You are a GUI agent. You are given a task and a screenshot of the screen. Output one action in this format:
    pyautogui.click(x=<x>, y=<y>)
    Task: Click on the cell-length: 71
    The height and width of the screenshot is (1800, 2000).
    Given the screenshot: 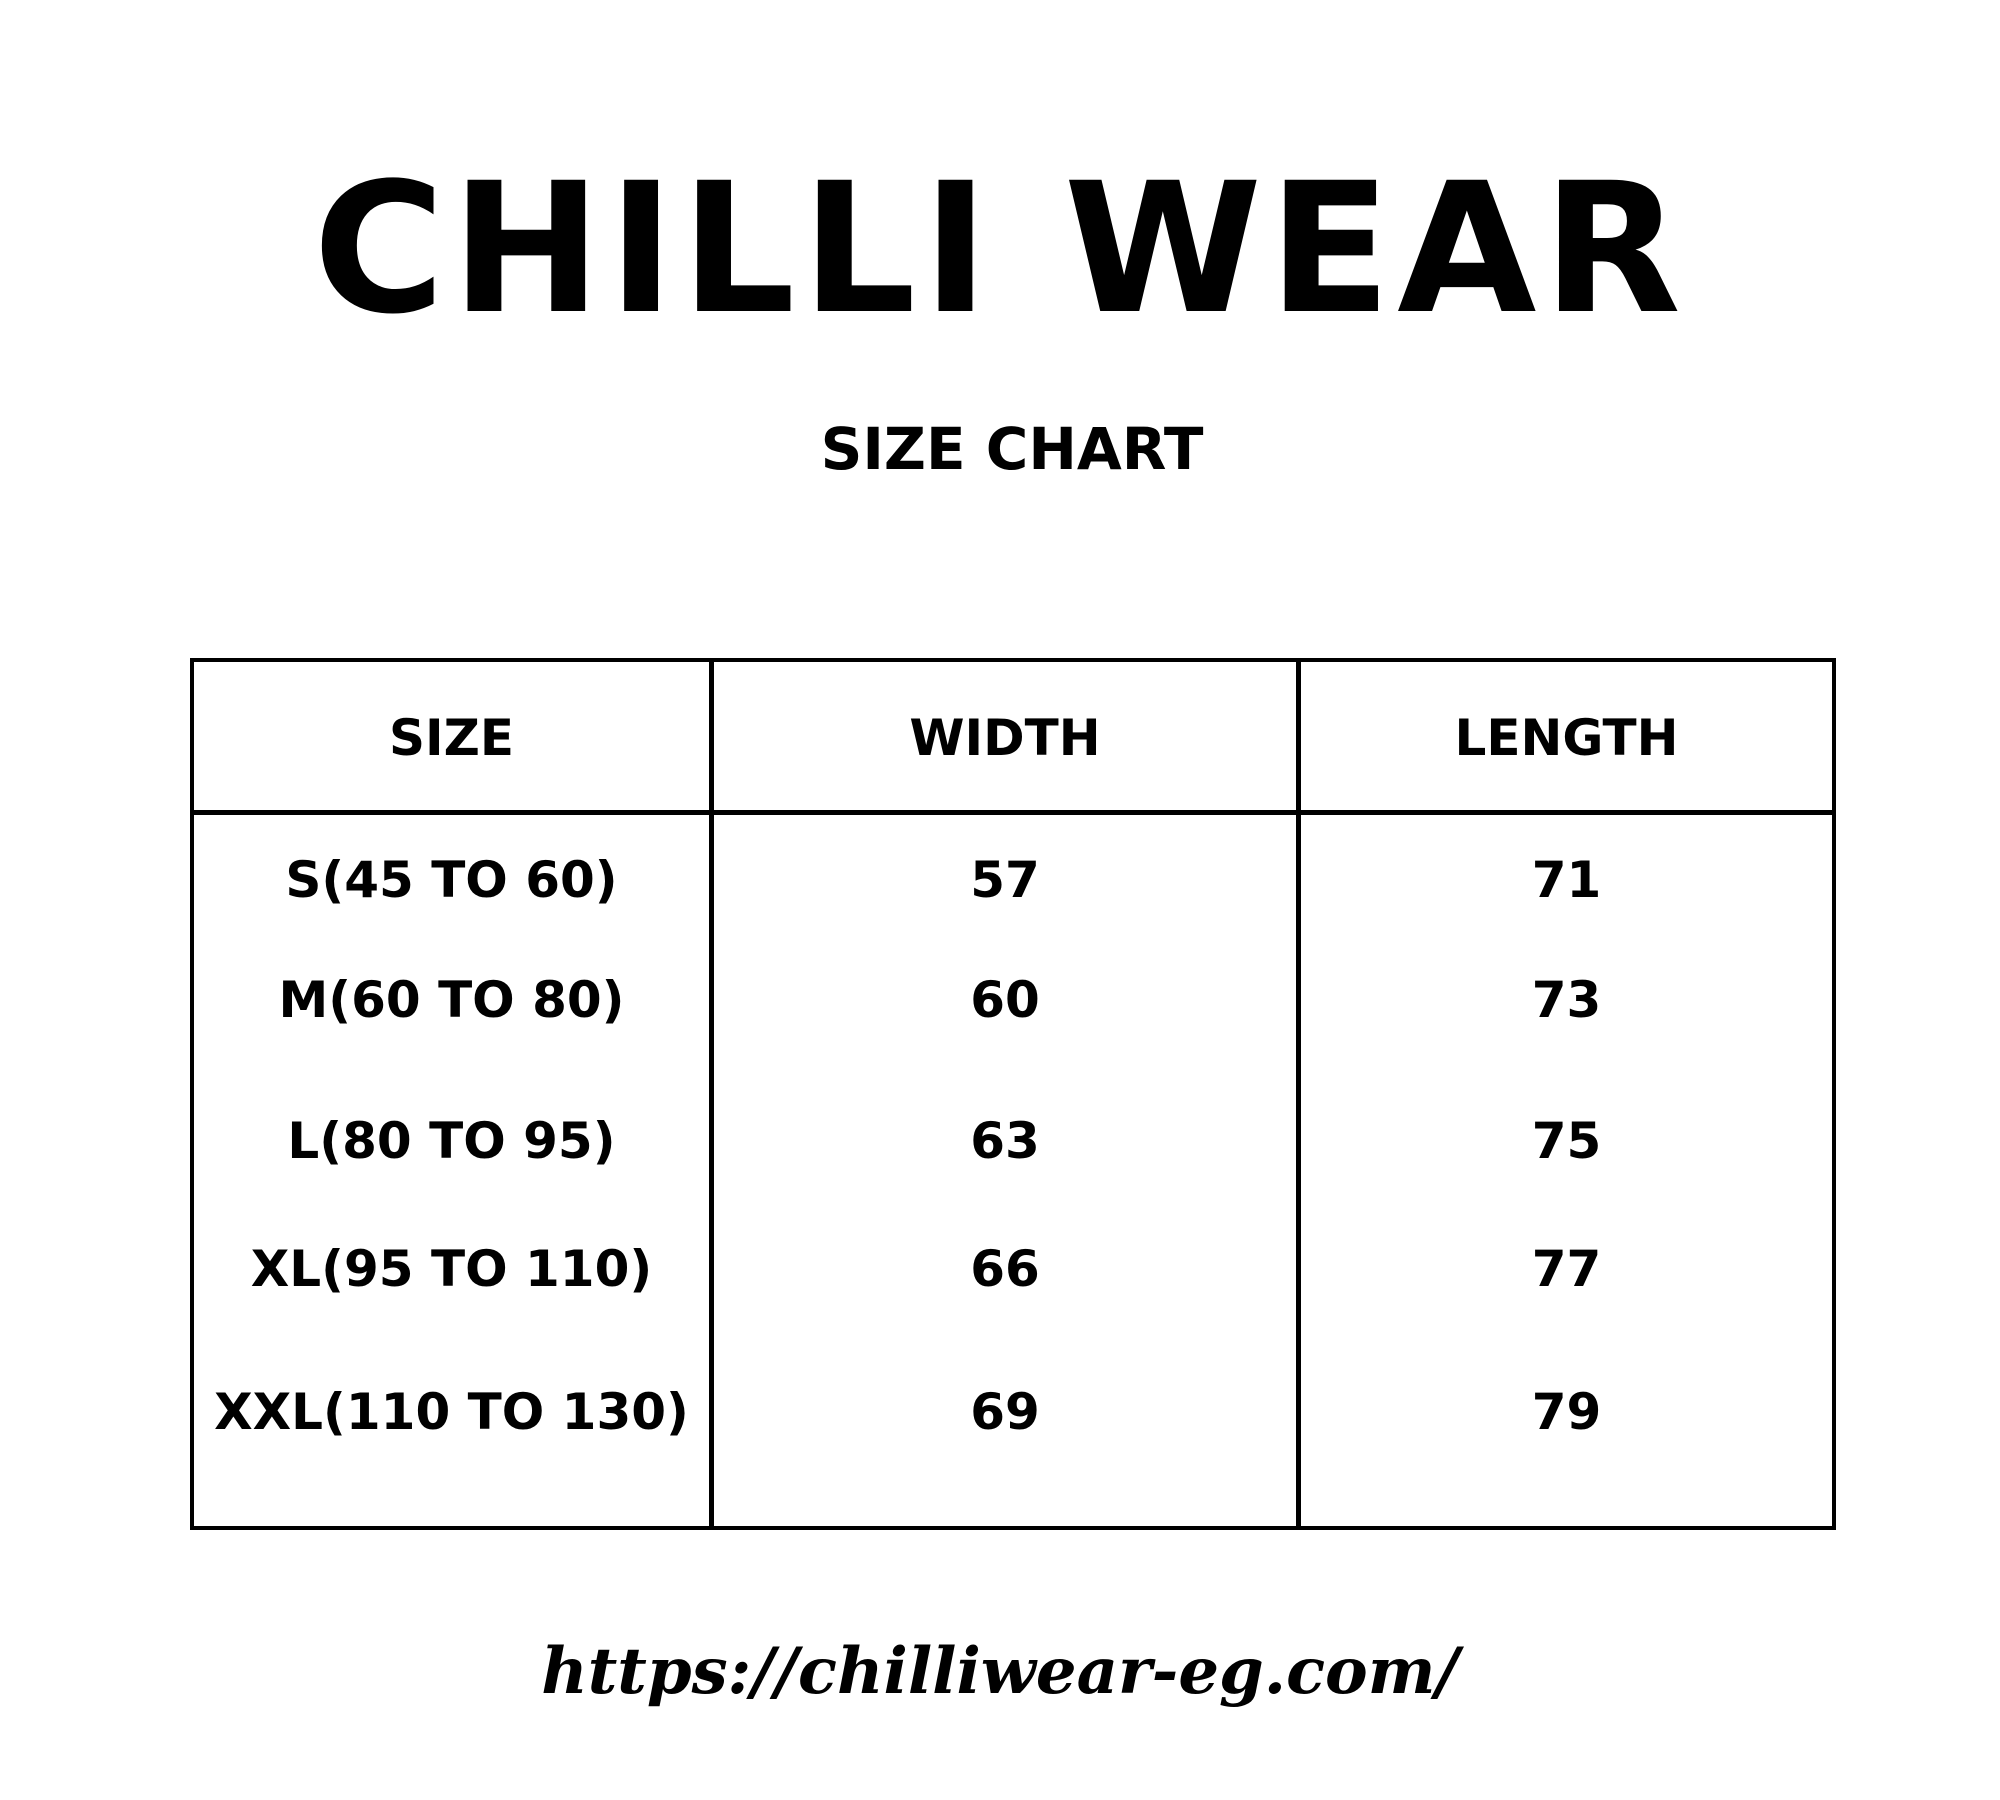 What is the action you would take?
    pyautogui.click(x=1566, y=880)
    